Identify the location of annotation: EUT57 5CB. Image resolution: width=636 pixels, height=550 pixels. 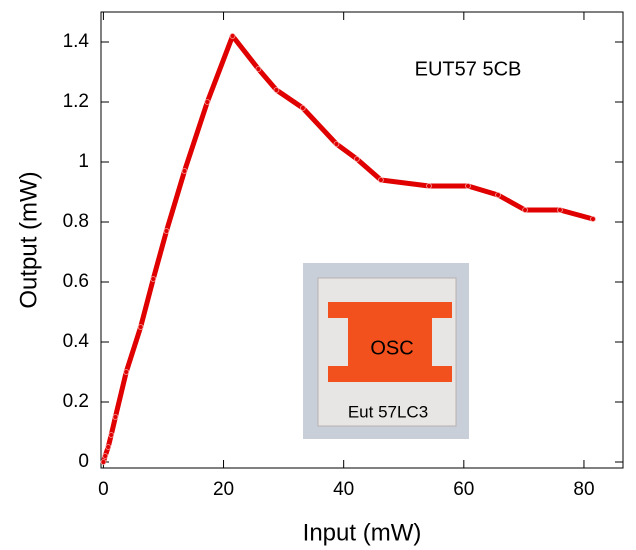
(468, 69).